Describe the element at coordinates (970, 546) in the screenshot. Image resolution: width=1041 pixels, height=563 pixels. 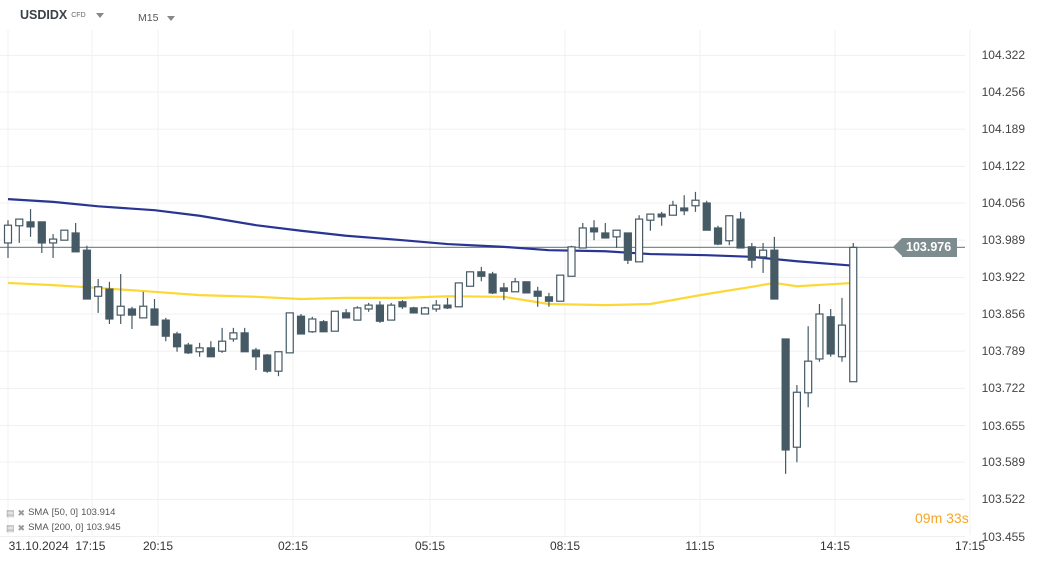
I see `time-tick-label: 17:15` at that location.